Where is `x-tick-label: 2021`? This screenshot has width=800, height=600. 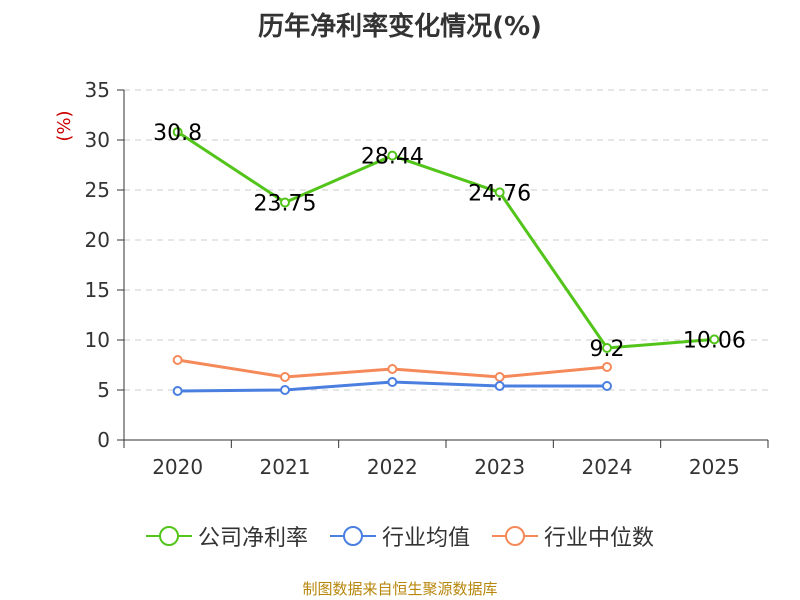
x-tick-label: 2021 is located at coordinates (285, 467).